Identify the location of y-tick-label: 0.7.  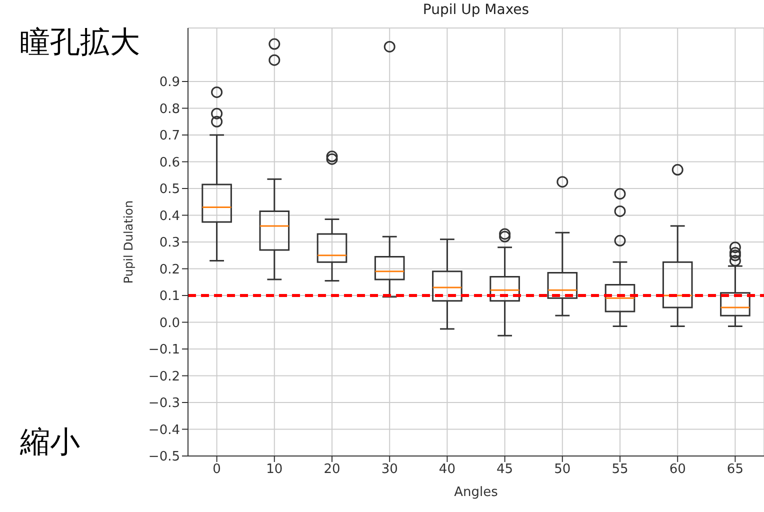
(169, 136).